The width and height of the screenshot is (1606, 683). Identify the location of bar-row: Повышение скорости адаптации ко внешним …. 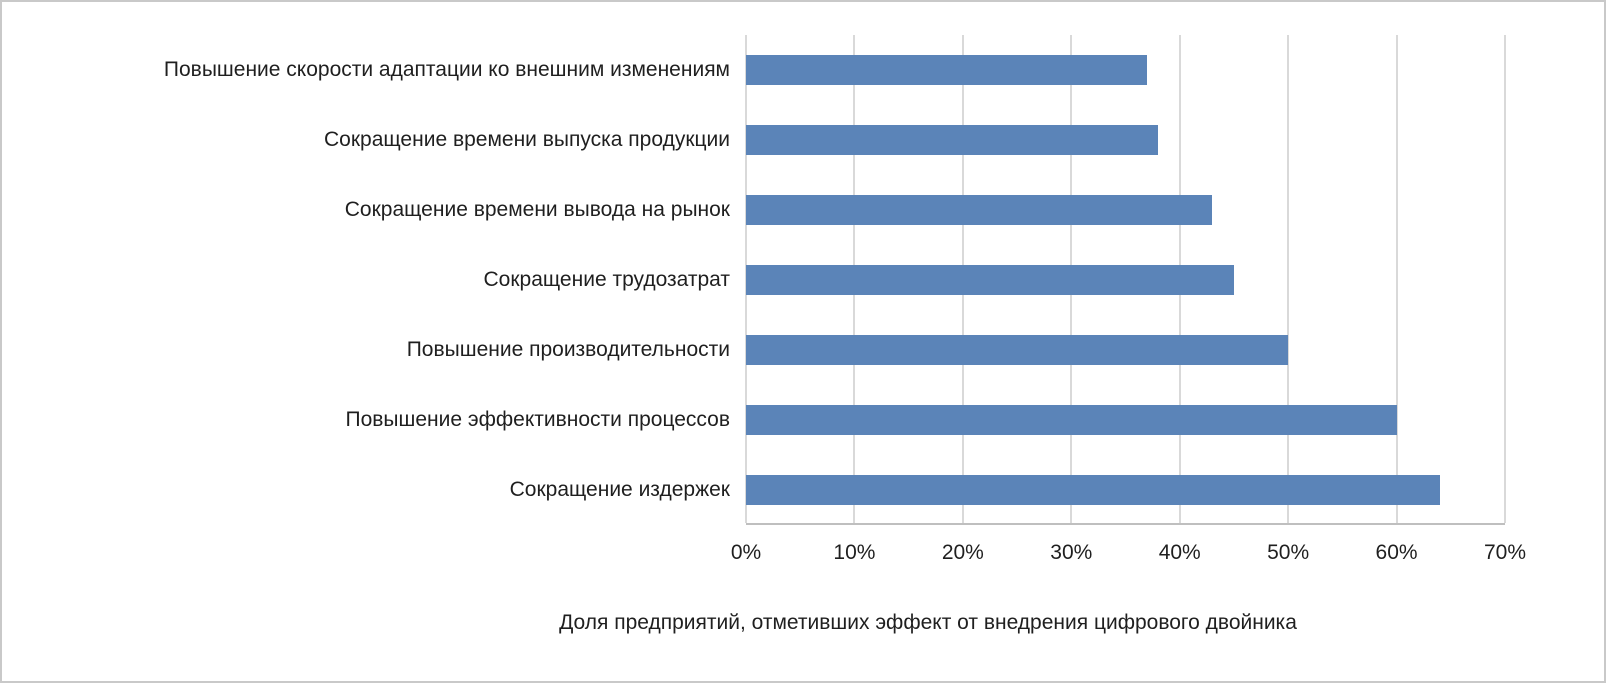
(803, 70).